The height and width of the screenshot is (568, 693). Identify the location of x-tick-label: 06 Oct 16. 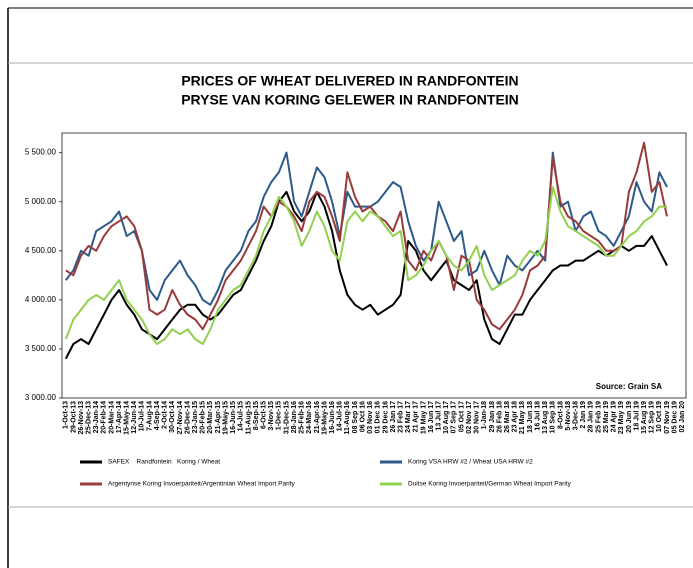
(362, 416).